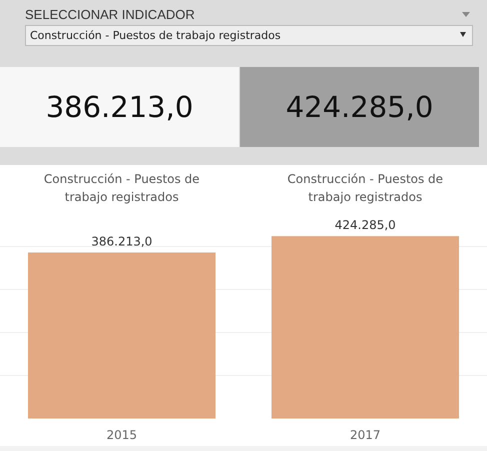  What do you see at coordinates (122, 435) in the screenshot?
I see `x-tick-label: 2015` at bounding box center [122, 435].